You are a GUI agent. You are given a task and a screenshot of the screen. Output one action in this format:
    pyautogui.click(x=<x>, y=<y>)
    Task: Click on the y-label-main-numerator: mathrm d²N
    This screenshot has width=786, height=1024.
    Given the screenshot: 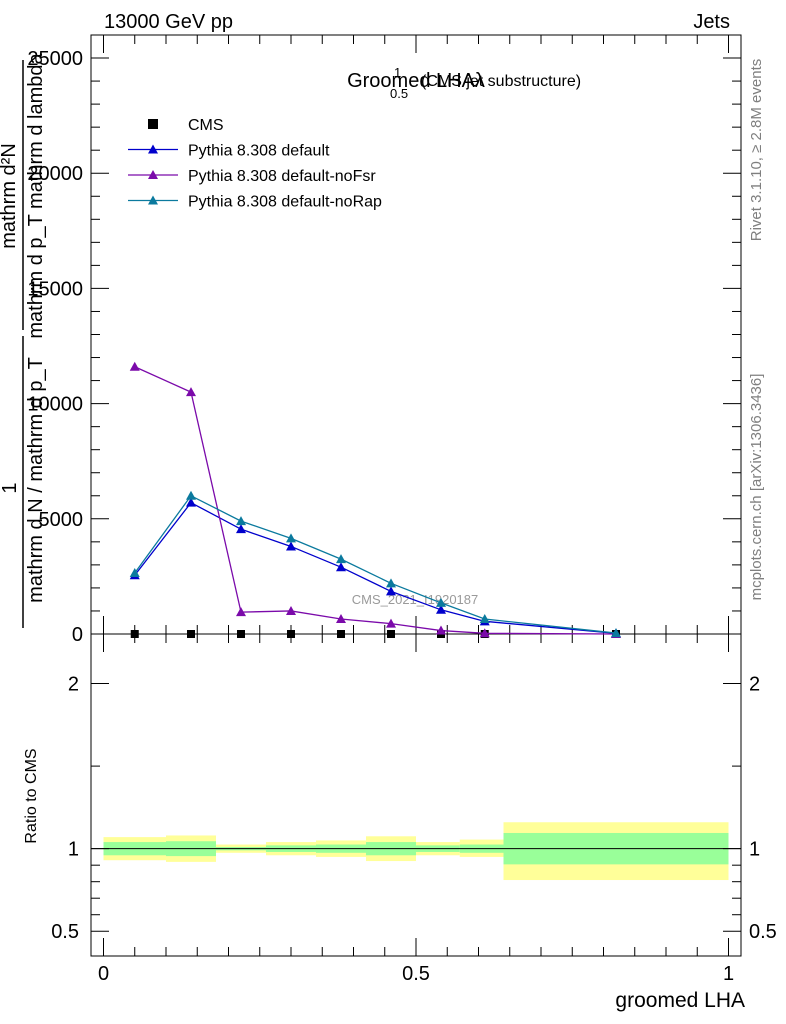 What is the action you would take?
    pyautogui.click(x=10, y=196)
    